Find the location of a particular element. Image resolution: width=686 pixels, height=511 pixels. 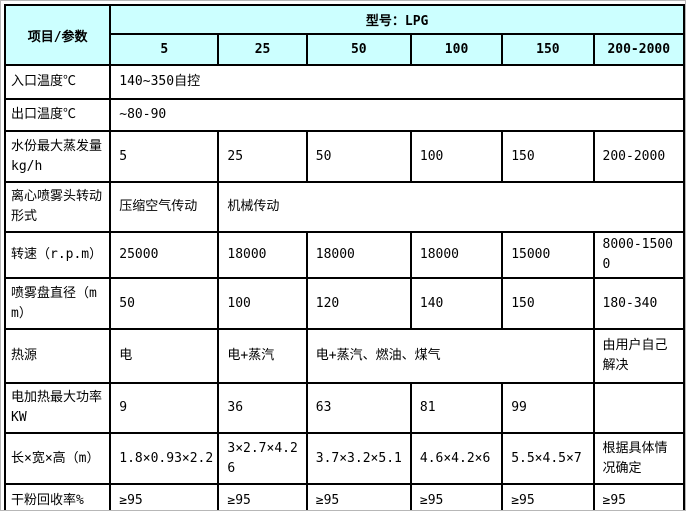

table-row: 电加热最大功率KW 9 36 63 81 99 is located at coordinates (344, 408).